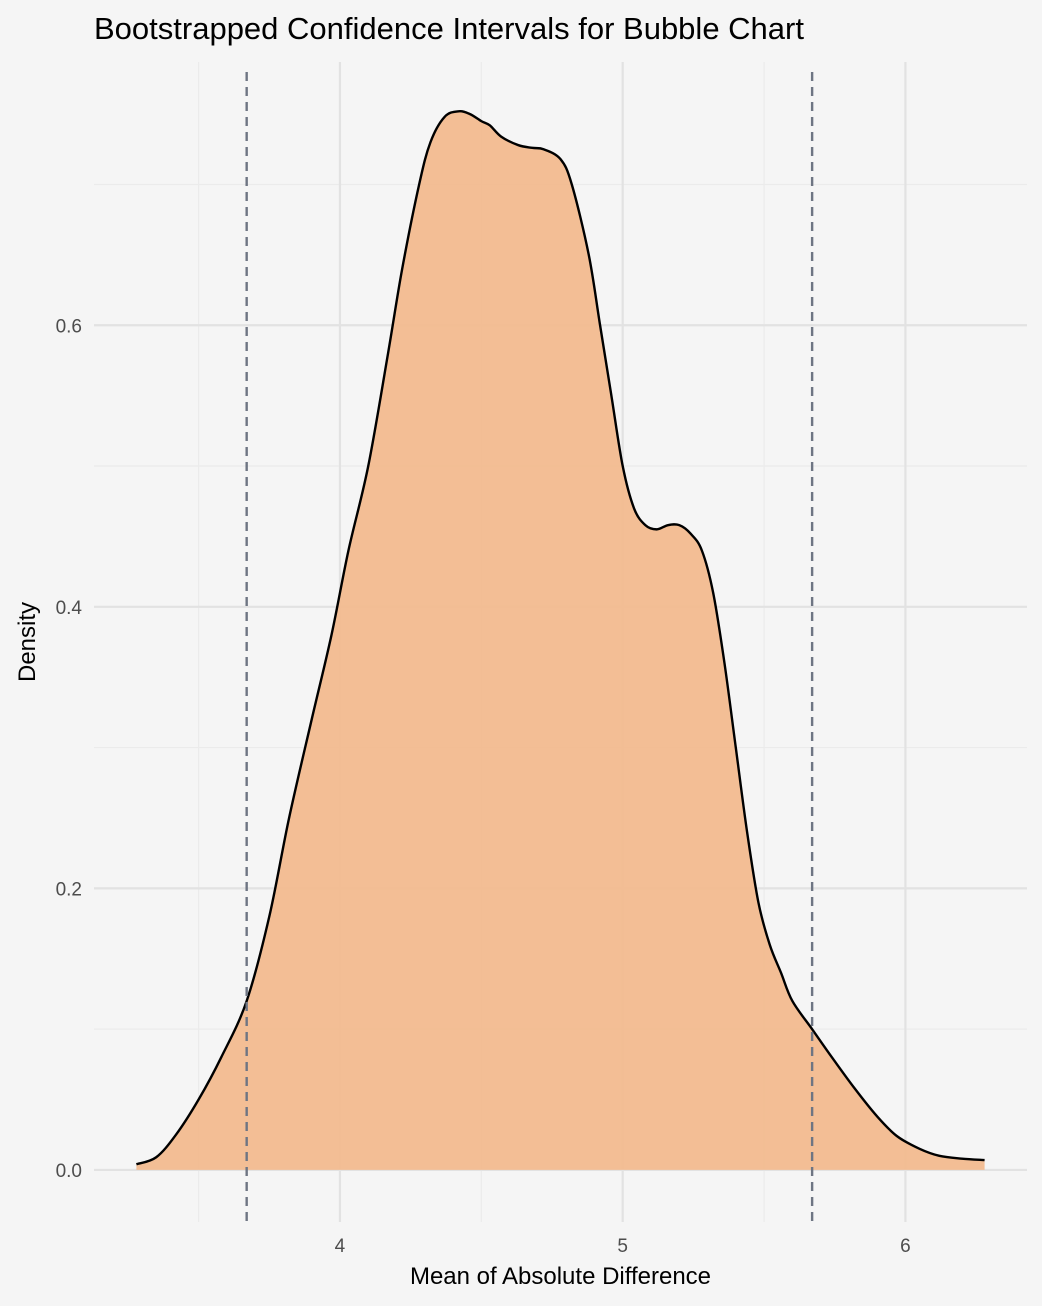 This screenshot has height=1306, width=1042. Describe the element at coordinates (69, 749) in the screenshot. I see `y-axis-ticks: 0.0 0.2 0.4 0.6` at that location.